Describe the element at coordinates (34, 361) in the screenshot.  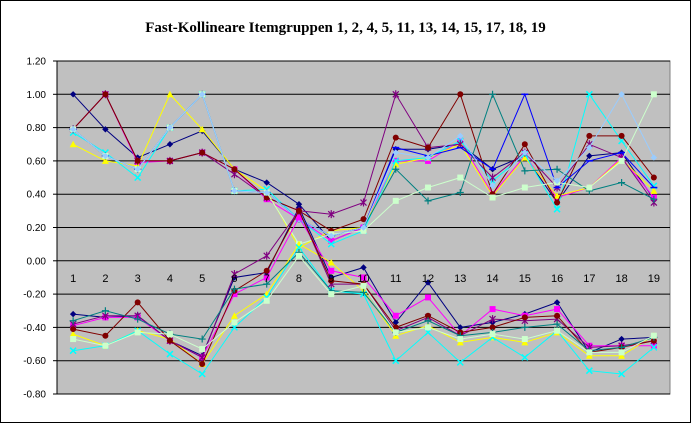
I see `y-tick-label: -0.60` at that location.